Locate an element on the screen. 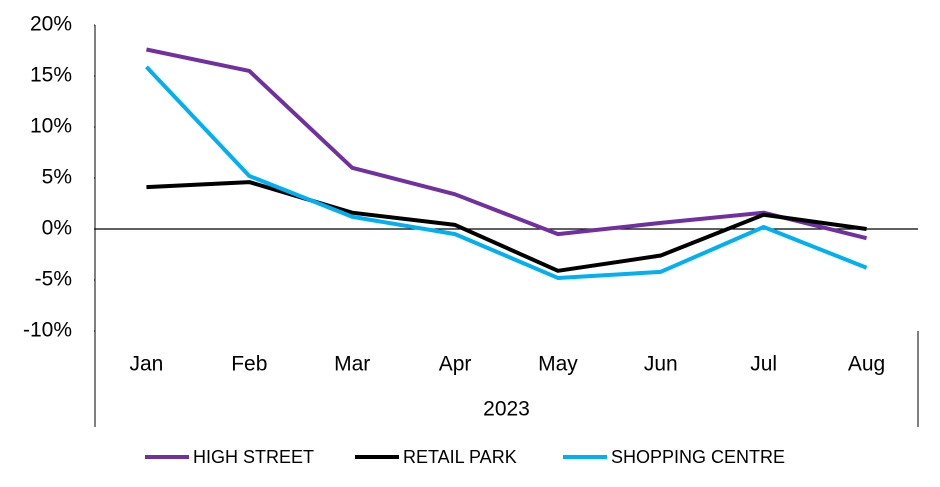  y-tick-label: 10% is located at coordinates (51, 126).